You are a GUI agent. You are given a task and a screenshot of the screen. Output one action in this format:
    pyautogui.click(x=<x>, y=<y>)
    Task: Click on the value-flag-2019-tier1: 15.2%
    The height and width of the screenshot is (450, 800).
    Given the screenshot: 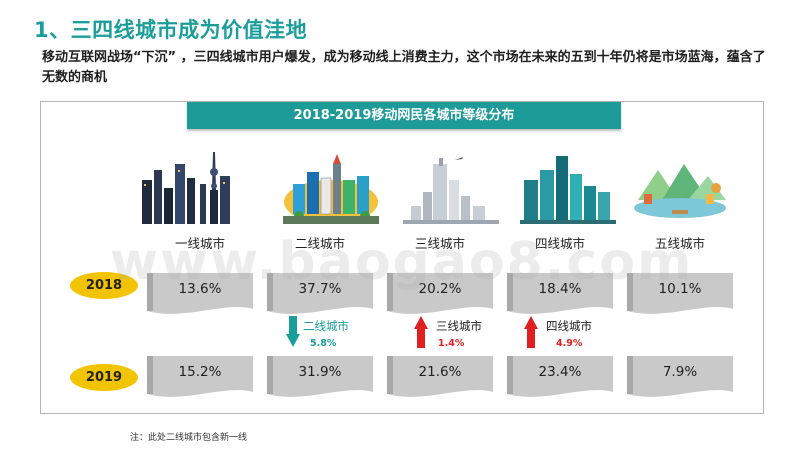 What is the action you would take?
    pyautogui.click(x=200, y=377)
    